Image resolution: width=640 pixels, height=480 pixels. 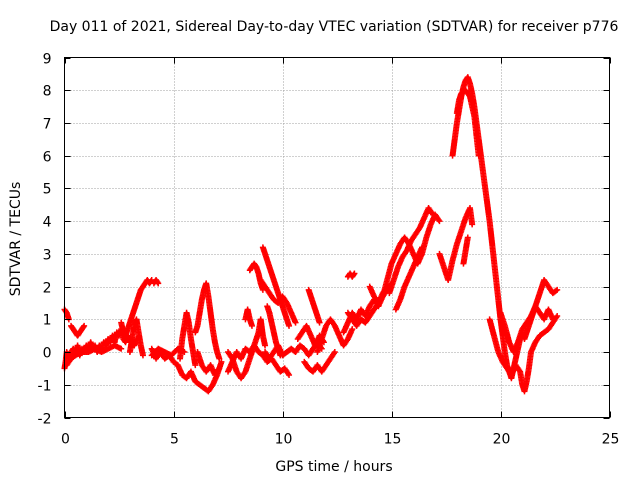 I want to click on y-tick-label: 9, so click(x=47, y=60).